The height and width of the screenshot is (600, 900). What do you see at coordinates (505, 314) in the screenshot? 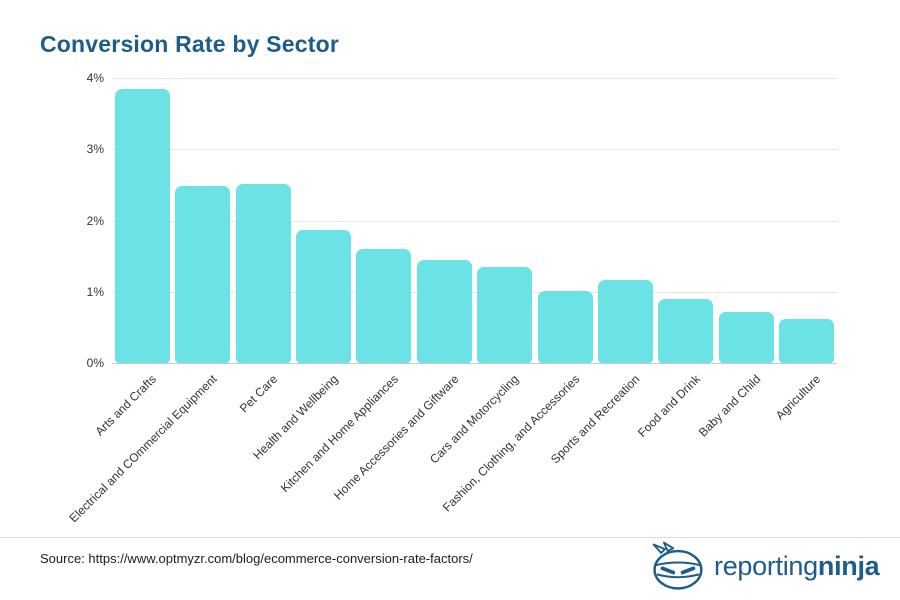
I see `bar-cars-and-motorcycling` at bounding box center [505, 314].